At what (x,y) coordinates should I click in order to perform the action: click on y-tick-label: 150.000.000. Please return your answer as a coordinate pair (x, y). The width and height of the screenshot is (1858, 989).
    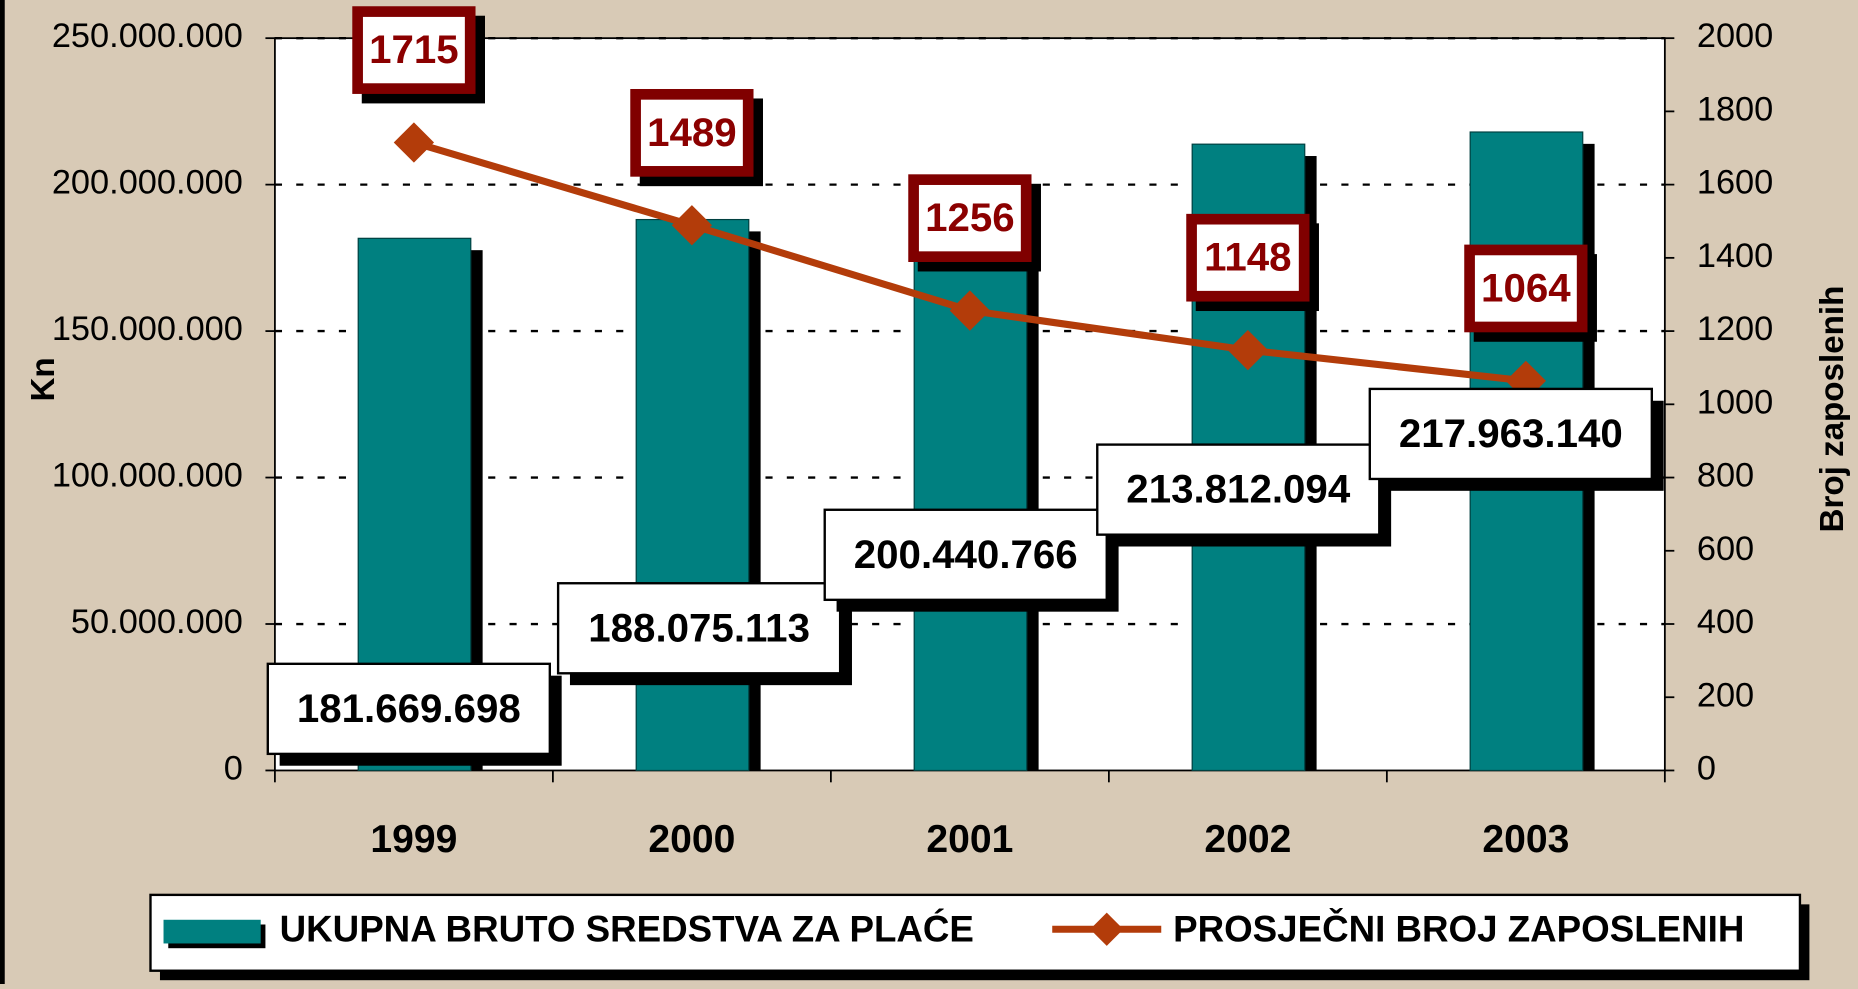
    Looking at the image, I should click on (147, 329).